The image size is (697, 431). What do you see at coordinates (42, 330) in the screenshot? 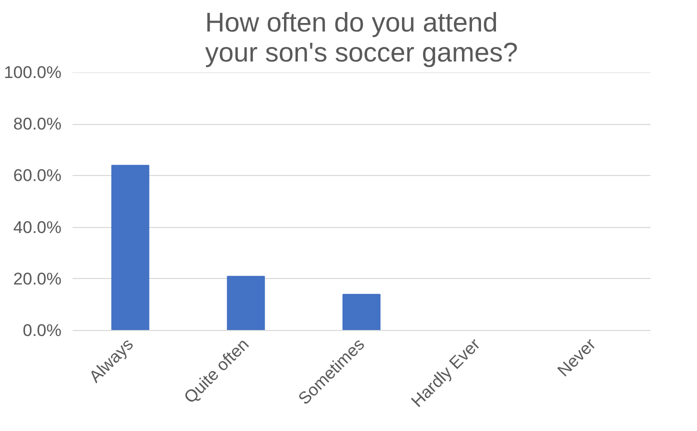
I see `y-tick-label: 0.0%` at bounding box center [42, 330].